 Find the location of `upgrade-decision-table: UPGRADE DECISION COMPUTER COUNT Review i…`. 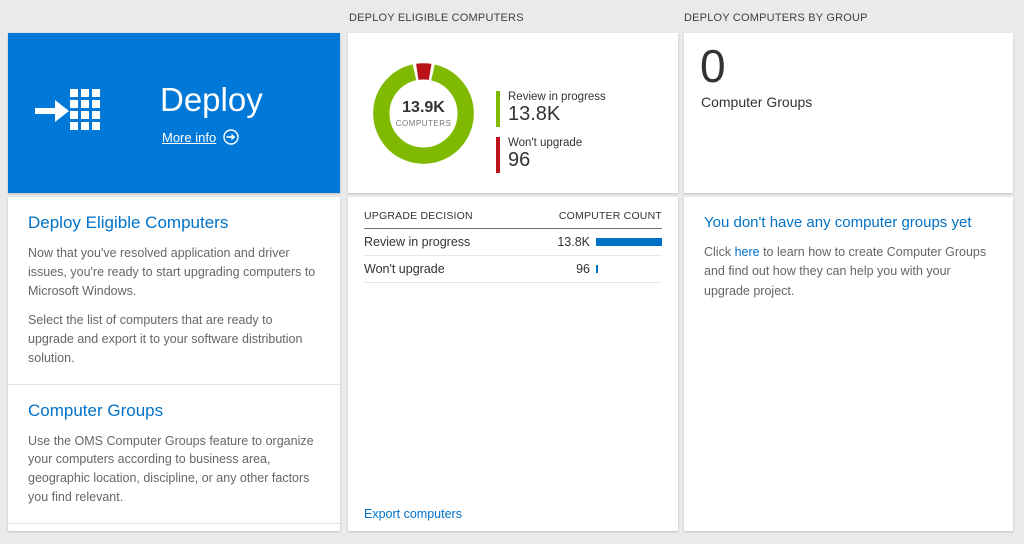

upgrade-decision-table: UPGRADE DECISION COMPUTER COUNT Review i… is located at coordinates (513, 240).